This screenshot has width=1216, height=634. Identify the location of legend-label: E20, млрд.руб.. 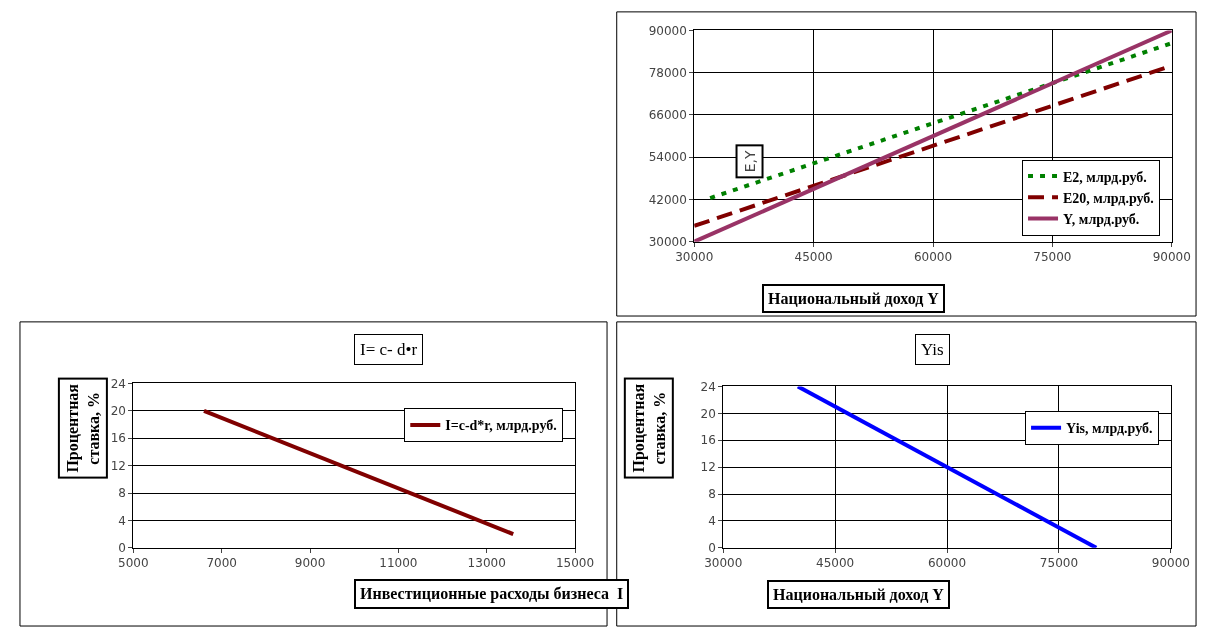
(1108, 198).